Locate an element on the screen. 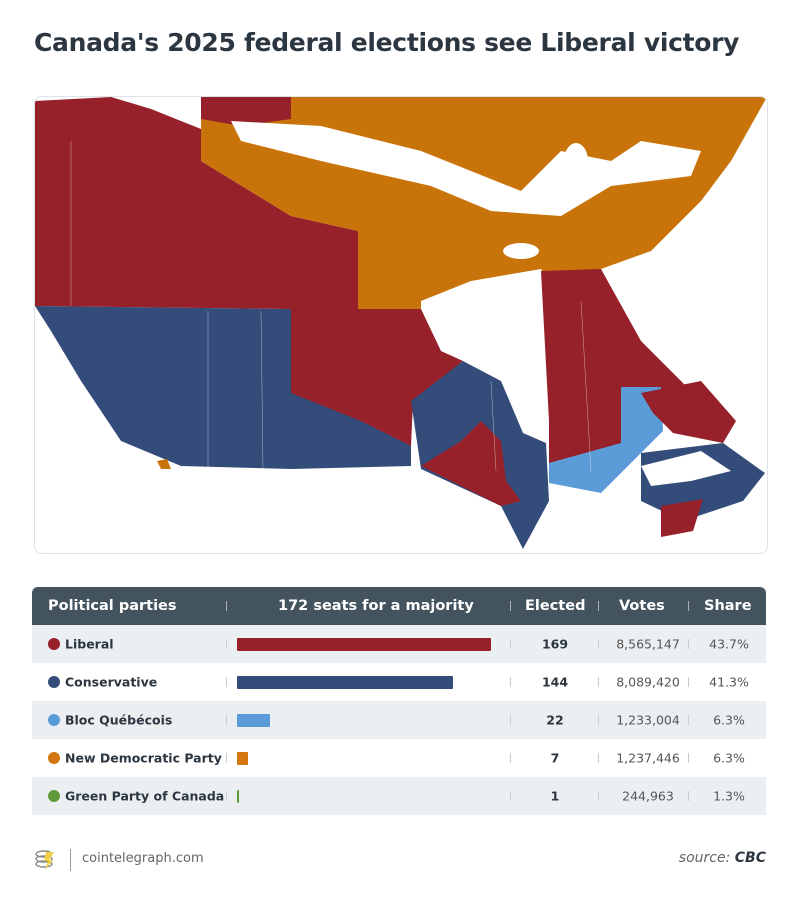 Image resolution: width=800 pixels, height=904 pixels. map-region-liberal-maritimes is located at coordinates (682, 518).